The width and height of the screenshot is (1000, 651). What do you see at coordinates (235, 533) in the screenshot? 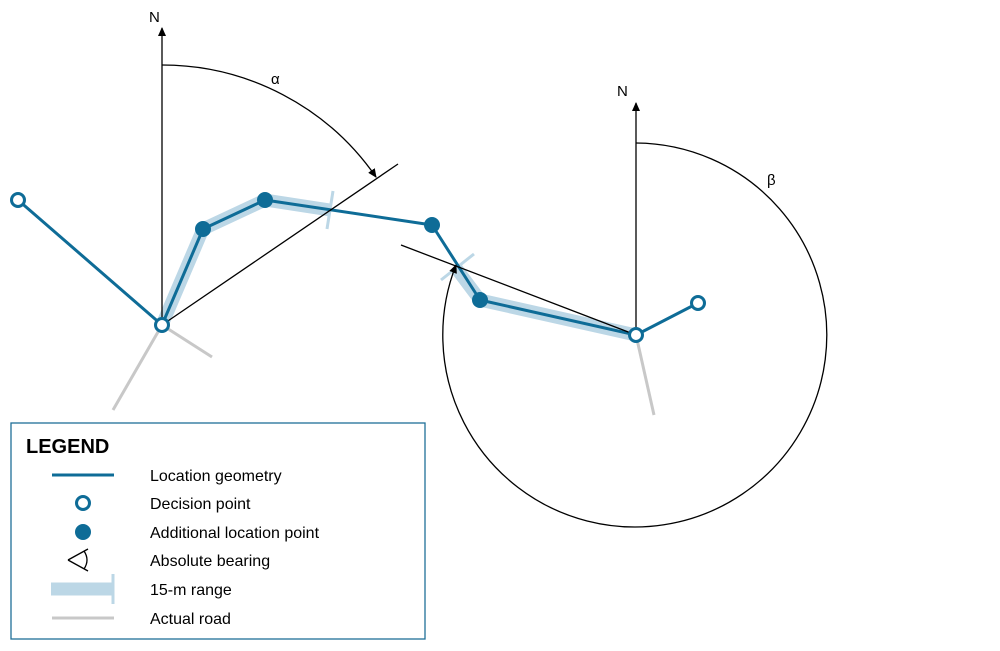
I see `legend-label-additional-location-point: Additional location point` at bounding box center [235, 533].